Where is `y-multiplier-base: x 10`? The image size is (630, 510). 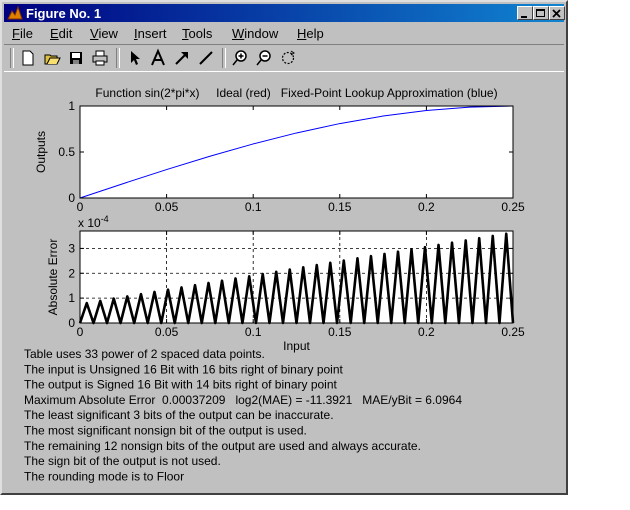
y-multiplier-base: x 10 is located at coordinates (89, 223).